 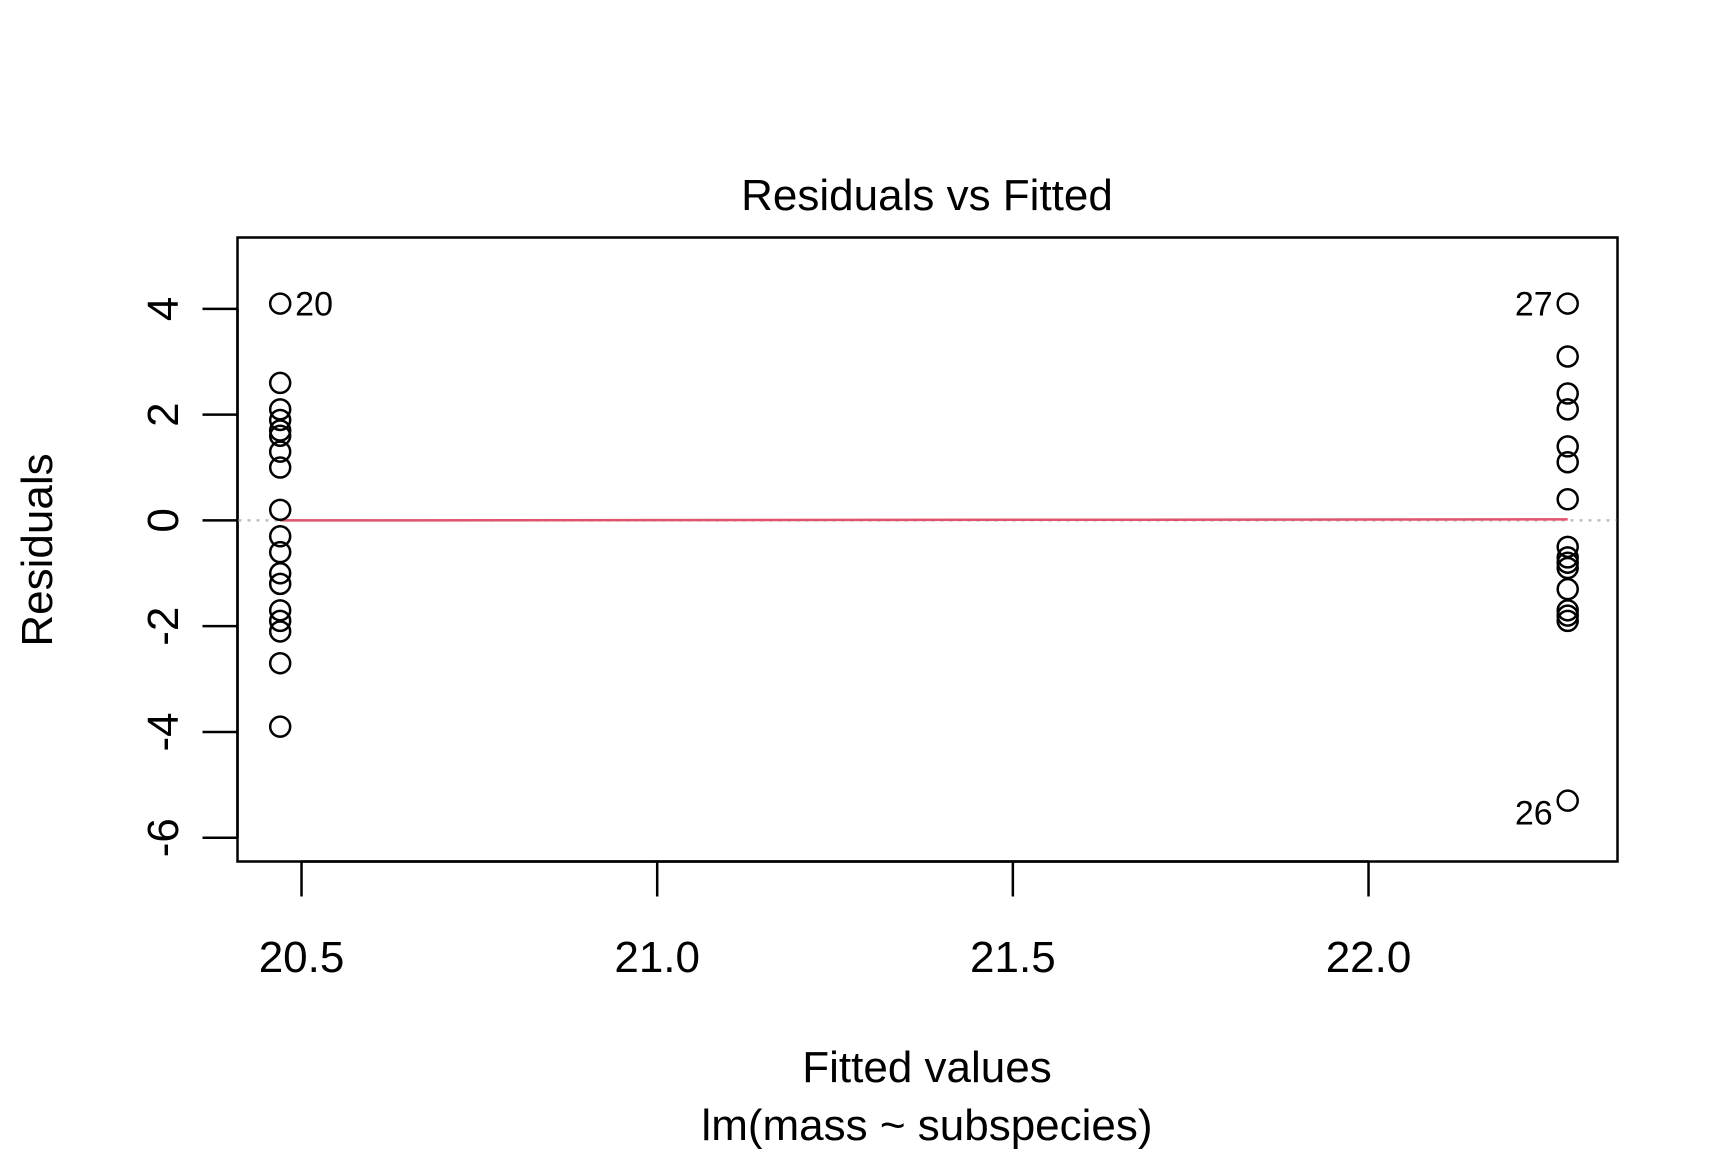 I want to click on chart-title: Residuals vs Fitted, so click(x=927, y=195).